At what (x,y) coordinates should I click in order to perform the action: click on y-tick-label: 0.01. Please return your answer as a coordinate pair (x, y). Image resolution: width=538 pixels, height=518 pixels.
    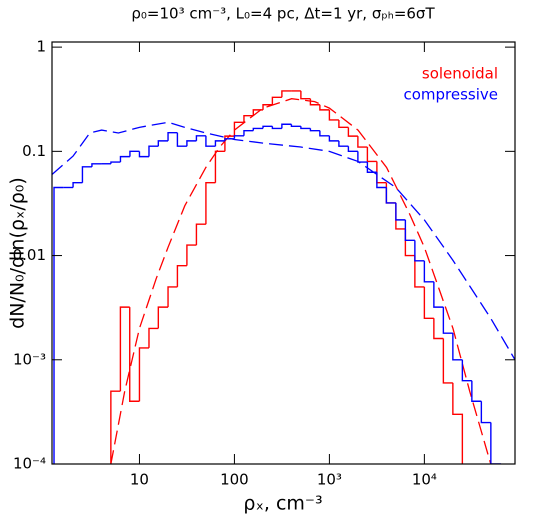
    Looking at the image, I should click on (29, 255).